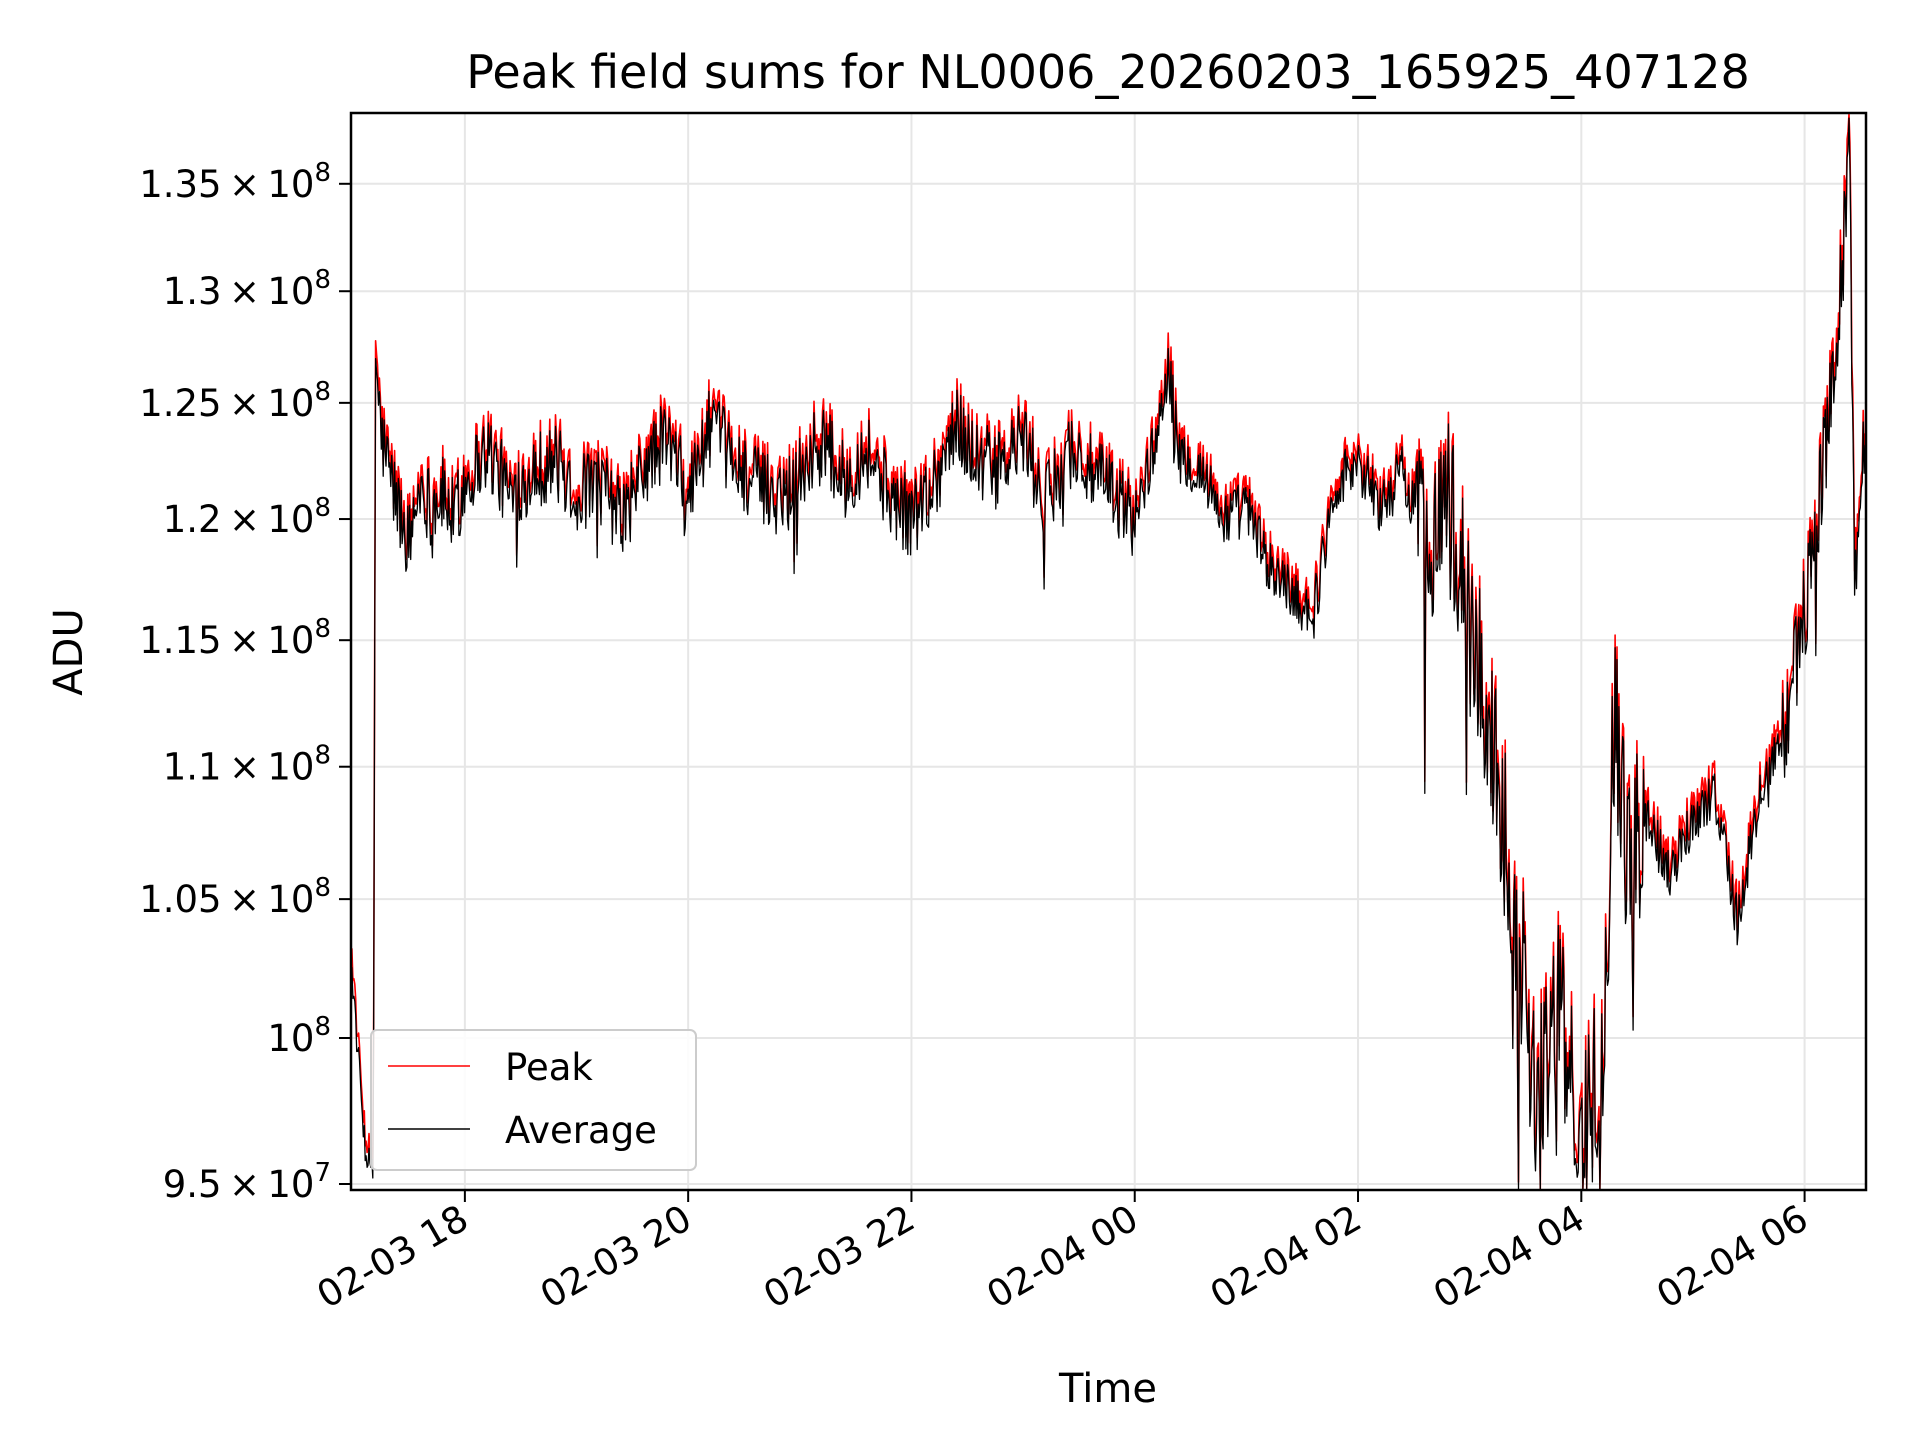  I want to click on legend-box, so click(533, 1100).